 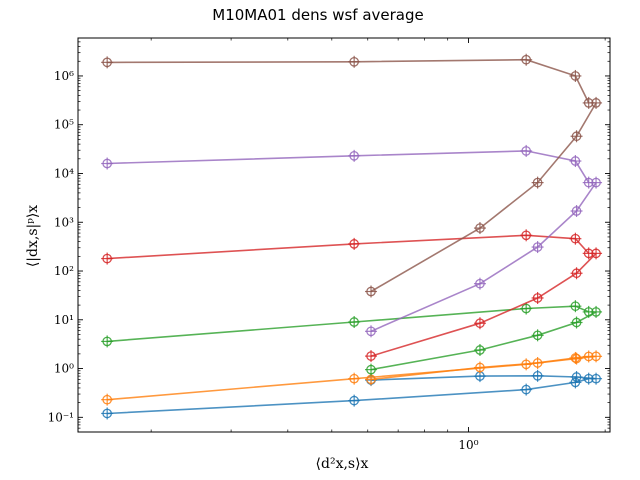 What do you see at coordinates (64, 320) in the screenshot?
I see `y-tick-label: 10¹` at bounding box center [64, 320].